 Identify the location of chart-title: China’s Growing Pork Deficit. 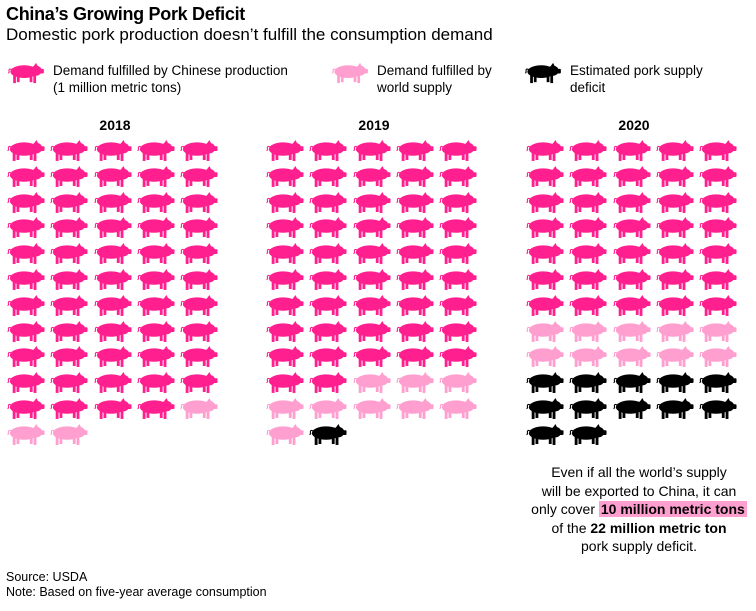
(125, 14).